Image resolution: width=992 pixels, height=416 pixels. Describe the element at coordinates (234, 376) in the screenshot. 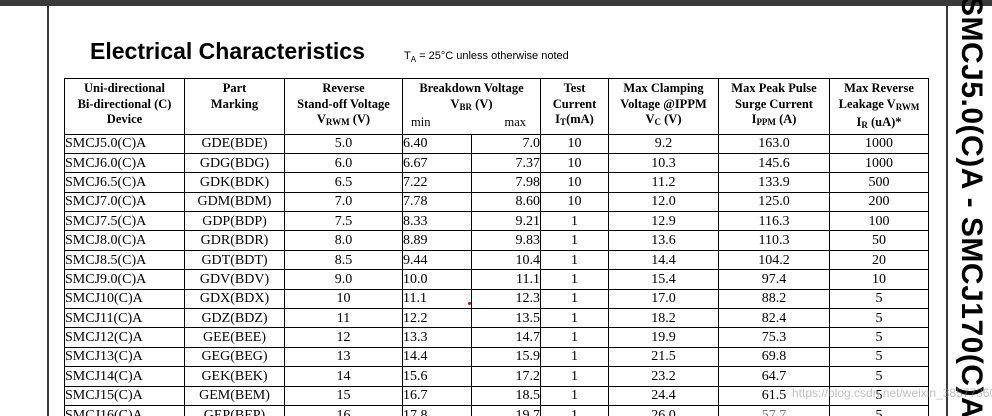

I see `cell-marking: GEK(BEK)` at that location.